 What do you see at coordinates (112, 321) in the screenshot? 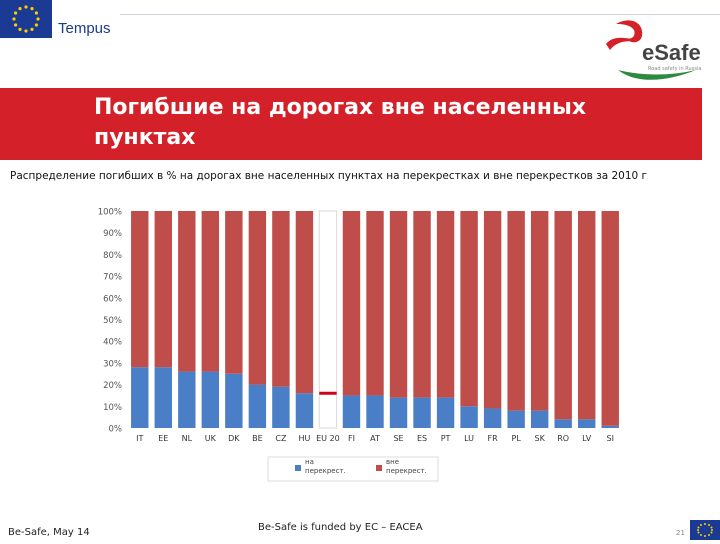
I see `y-tick-label: 50%` at bounding box center [112, 321].